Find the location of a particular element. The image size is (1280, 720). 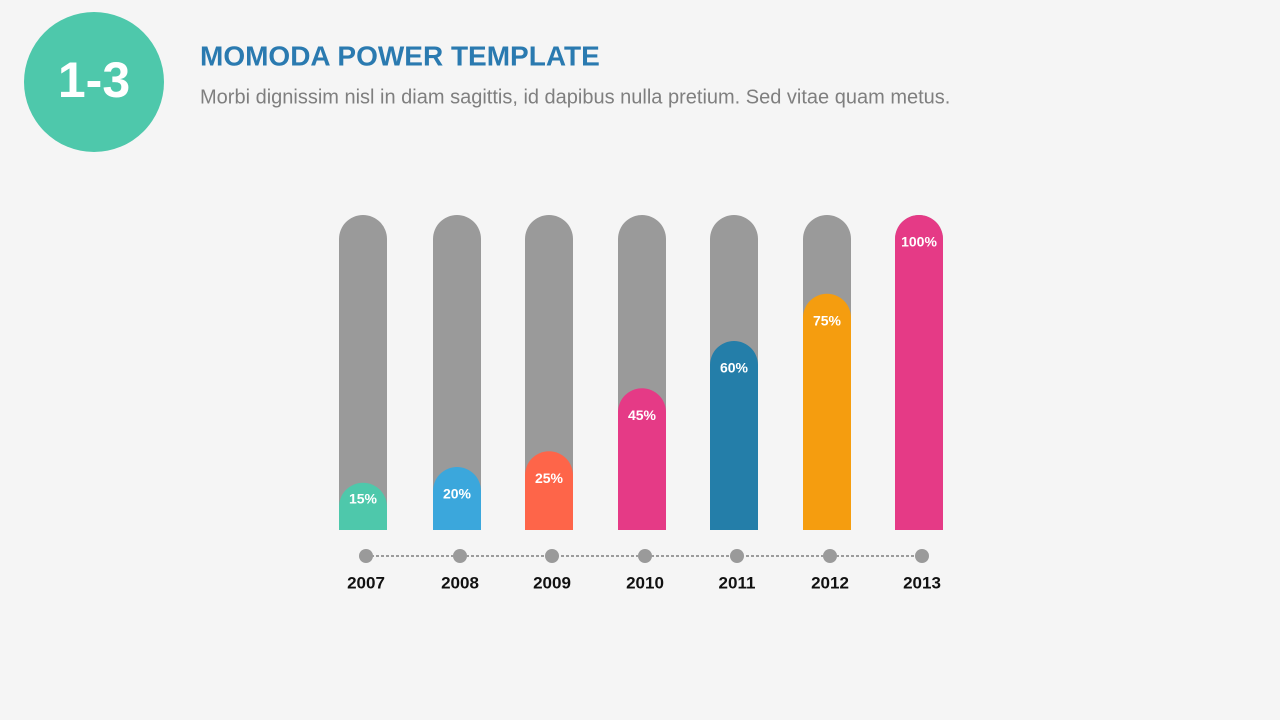

x-tick-label: 2010 is located at coordinates (645, 582).